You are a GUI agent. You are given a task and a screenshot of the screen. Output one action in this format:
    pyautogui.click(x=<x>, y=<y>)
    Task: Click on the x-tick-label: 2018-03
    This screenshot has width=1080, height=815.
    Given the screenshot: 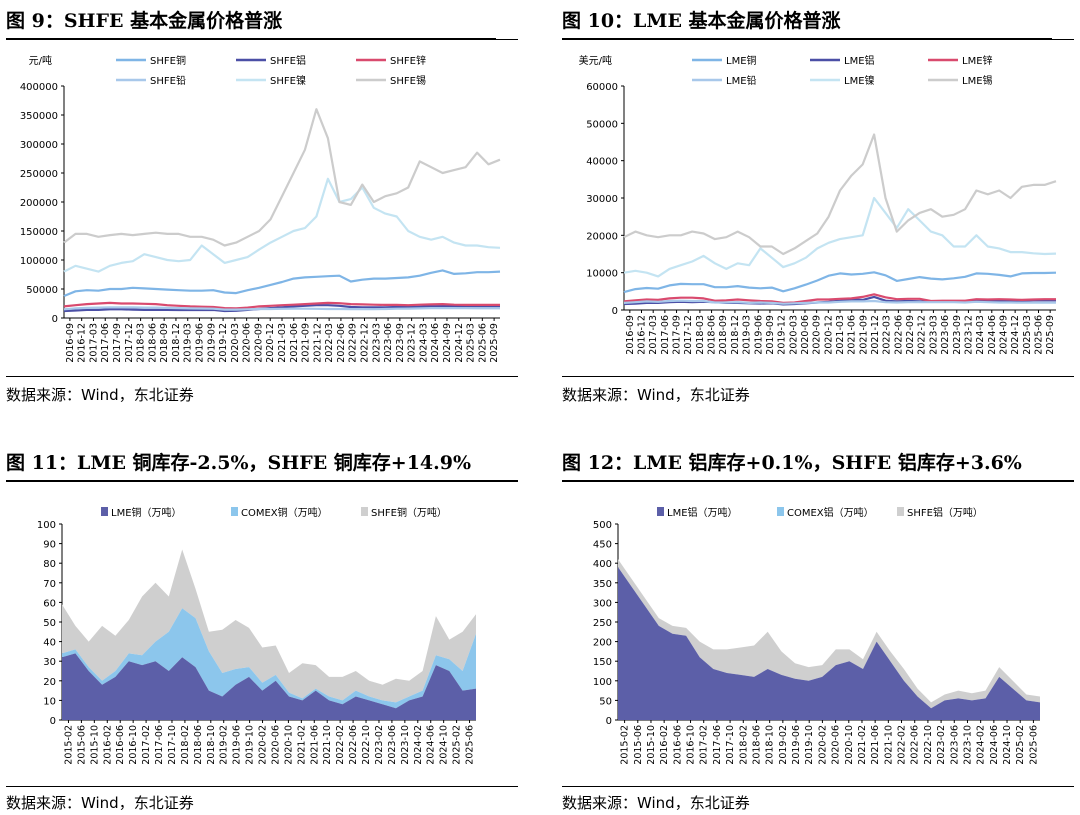 What is the action you would take?
    pyautogui.click(x=141, y=343)
    